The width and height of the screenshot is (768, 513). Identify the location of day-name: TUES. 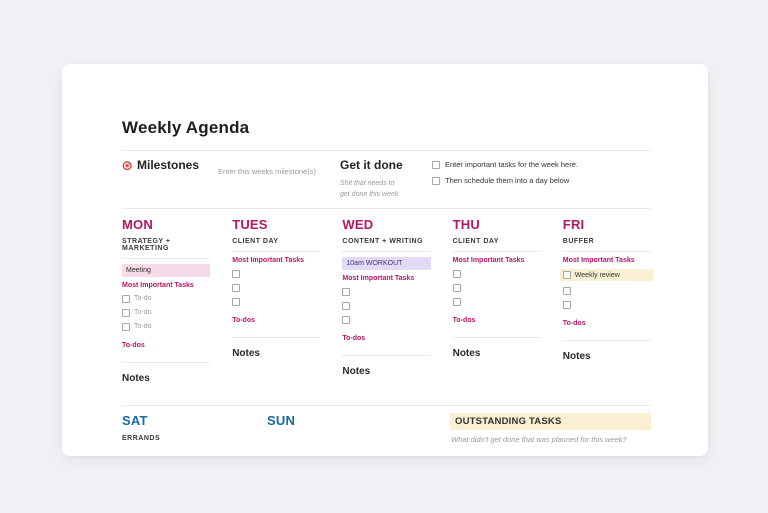
(250, 224).